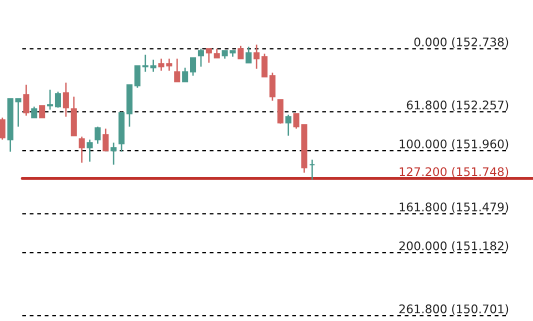 Image resolution: width=533 pixels, height=321 pixels. Describe the element at coordinates (453, 246) in the screenshot. I see `ref-line-label: 200.000 (151.182)` at that location.